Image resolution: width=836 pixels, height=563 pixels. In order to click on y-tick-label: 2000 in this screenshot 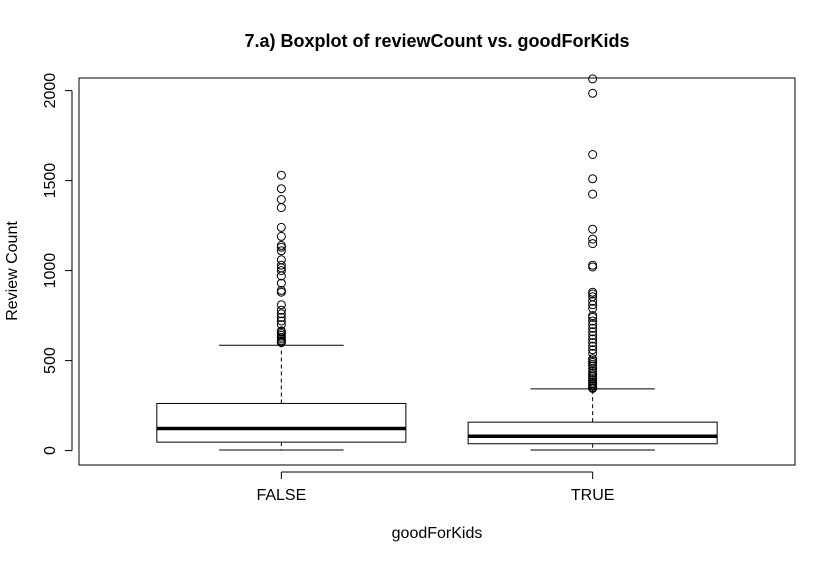, I will do `click(50, 91)`.